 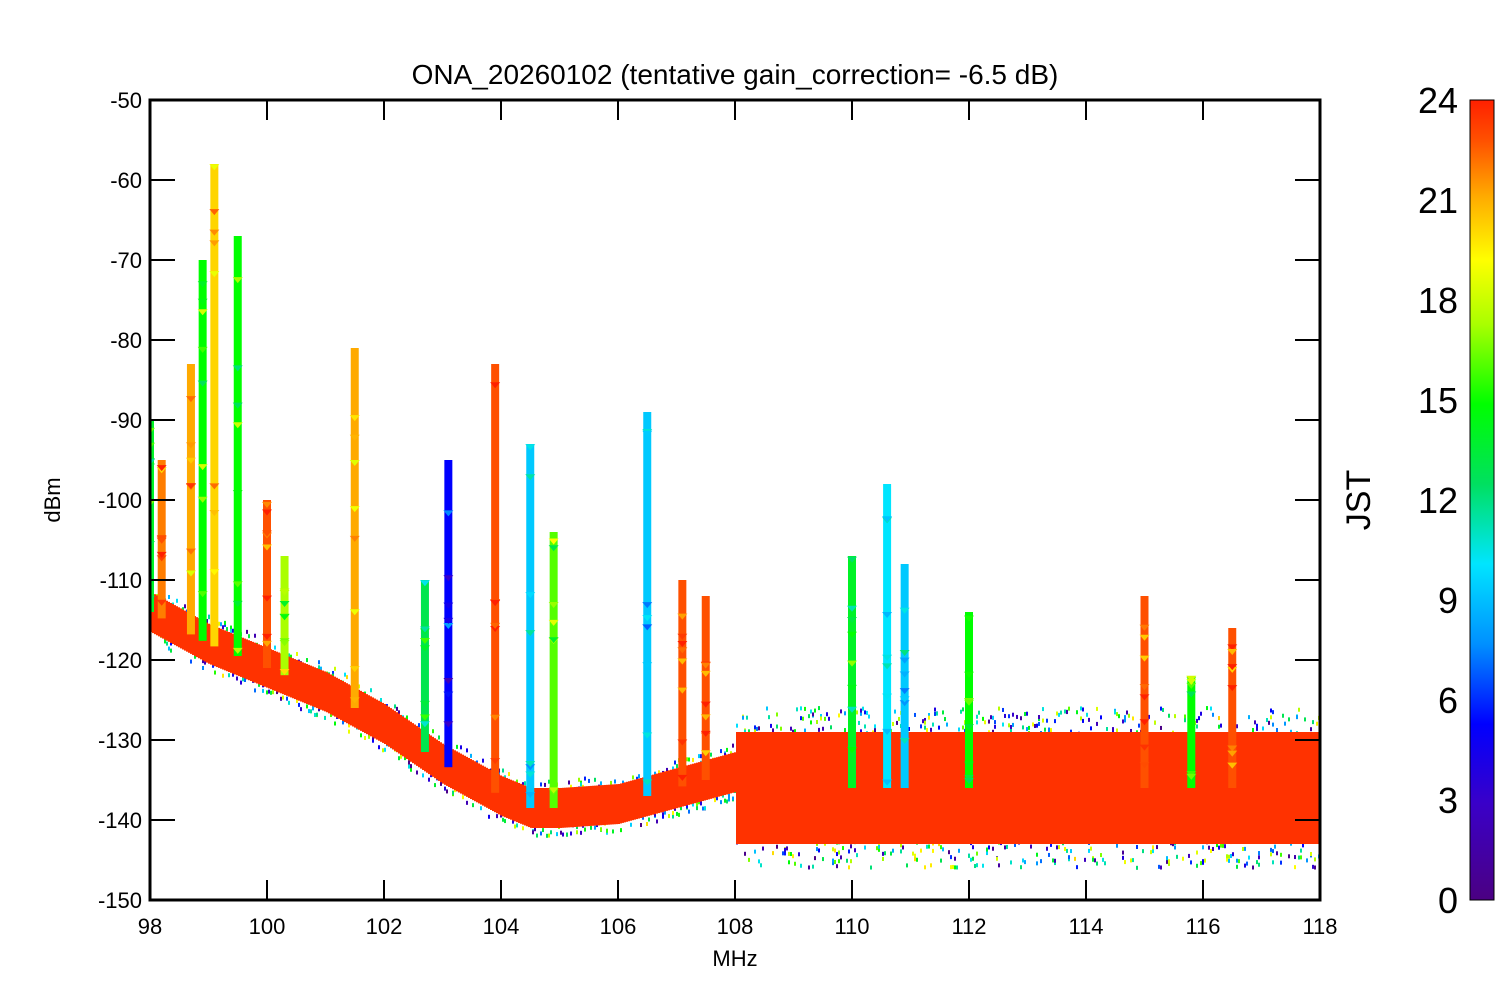 What do you see at coordinates (1438, 500) in the screenshot?
I see `colorbar-tick-label: 12` at bounding box center [1438, 500].